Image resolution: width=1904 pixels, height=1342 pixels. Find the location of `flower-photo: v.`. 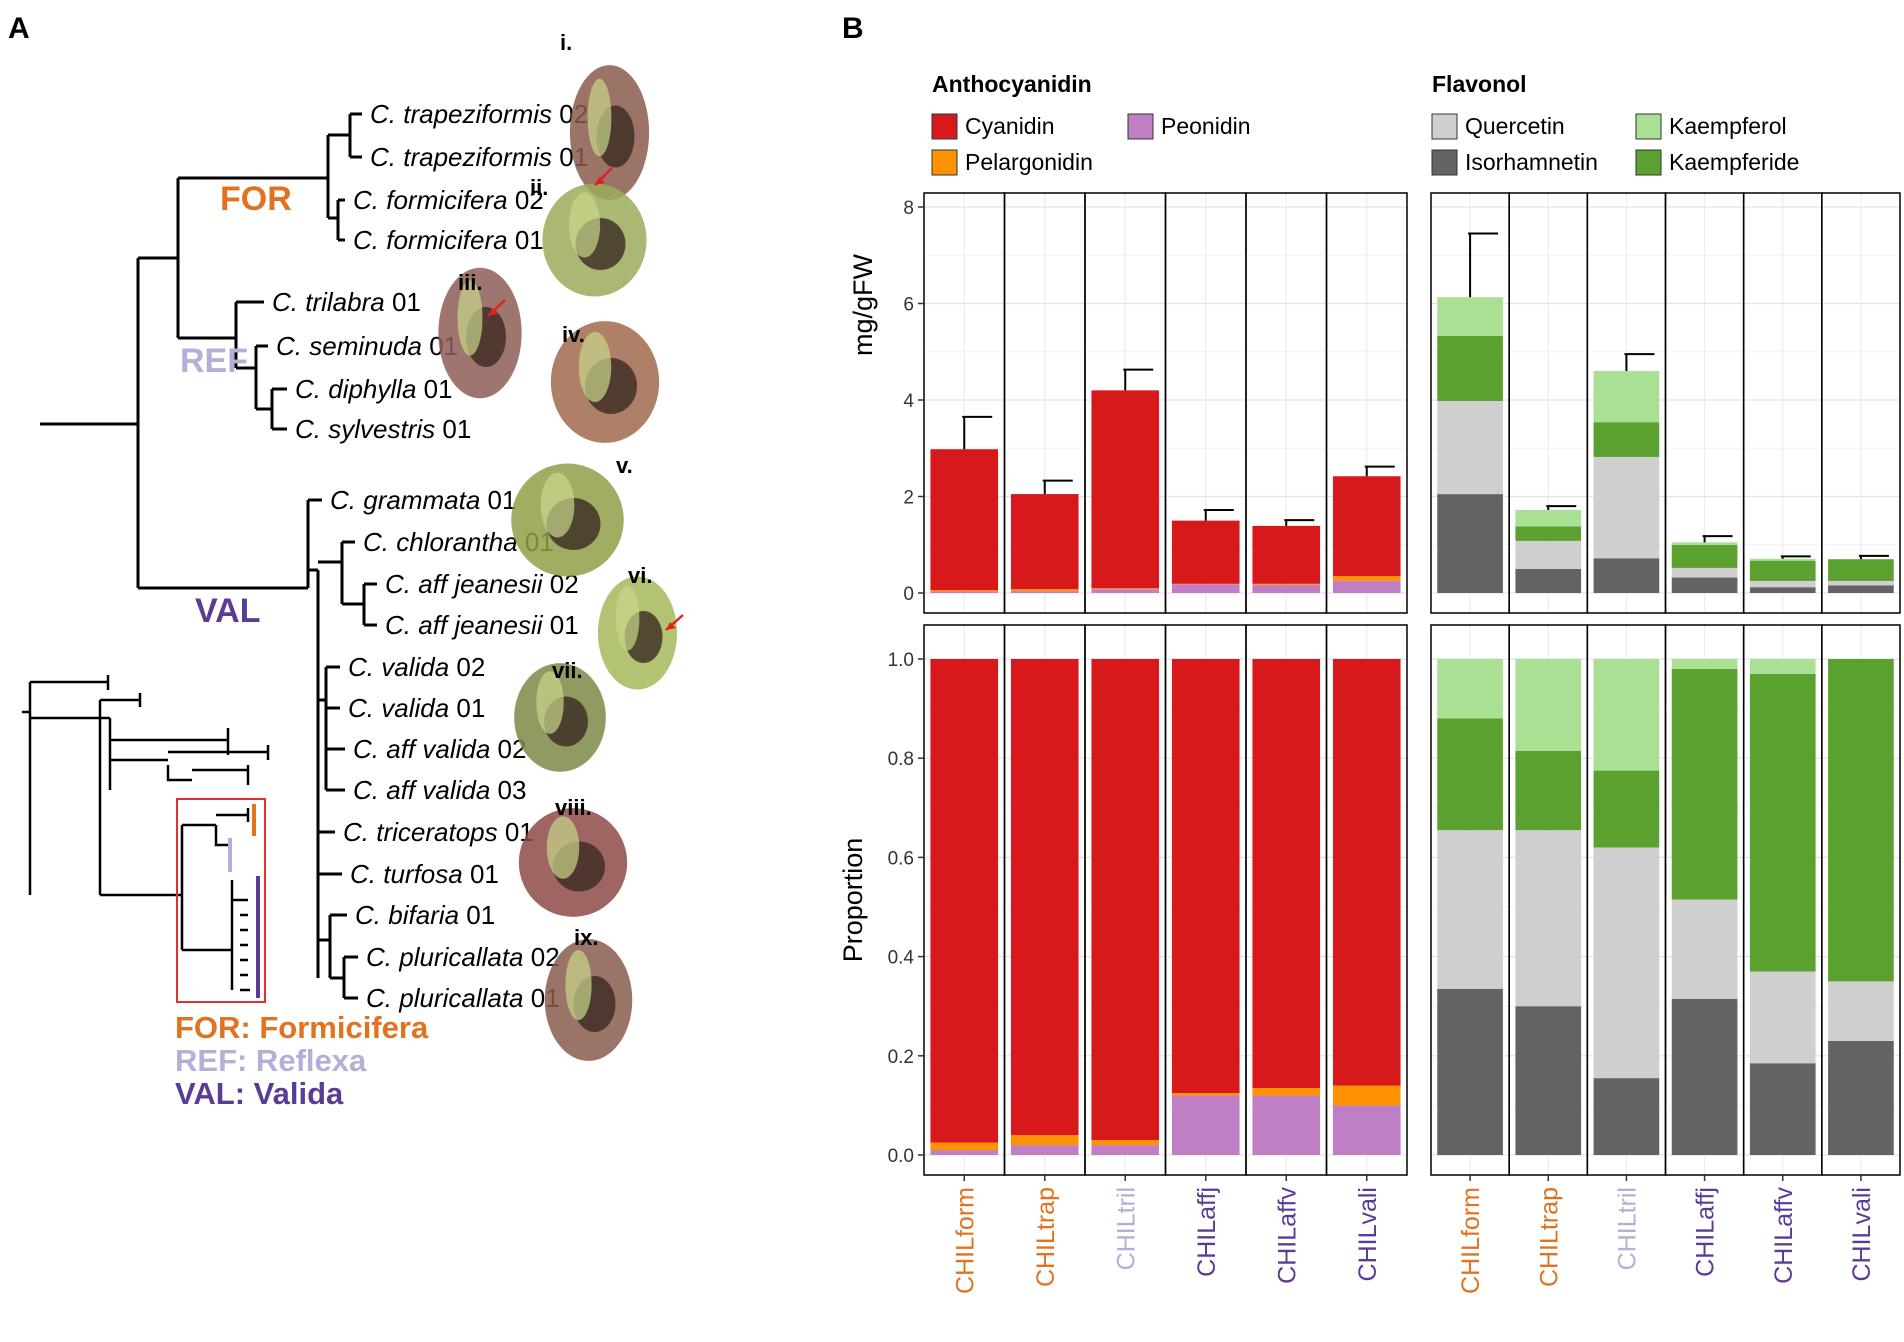

flower-photo: v. is located at coordinates (572, 515).